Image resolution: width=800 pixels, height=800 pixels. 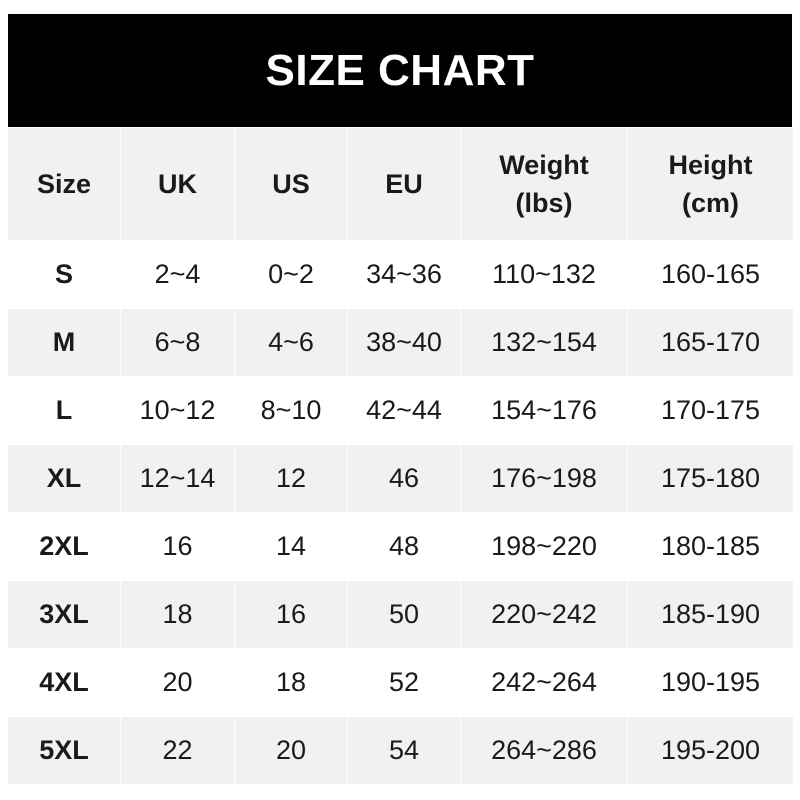 I want to click on table-cell: 38~40, so click(x=404, y=342).